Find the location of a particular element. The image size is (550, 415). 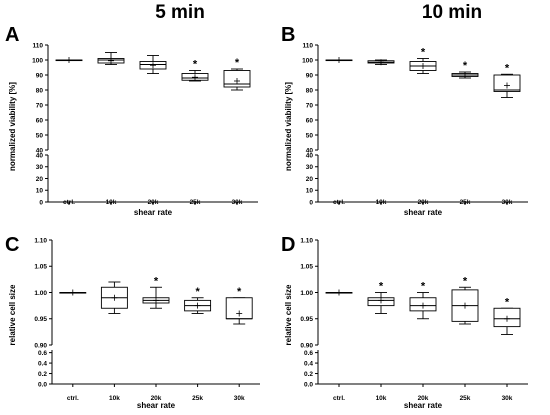

panel-a-category-label: 25k is located at coordinates (195, 202).